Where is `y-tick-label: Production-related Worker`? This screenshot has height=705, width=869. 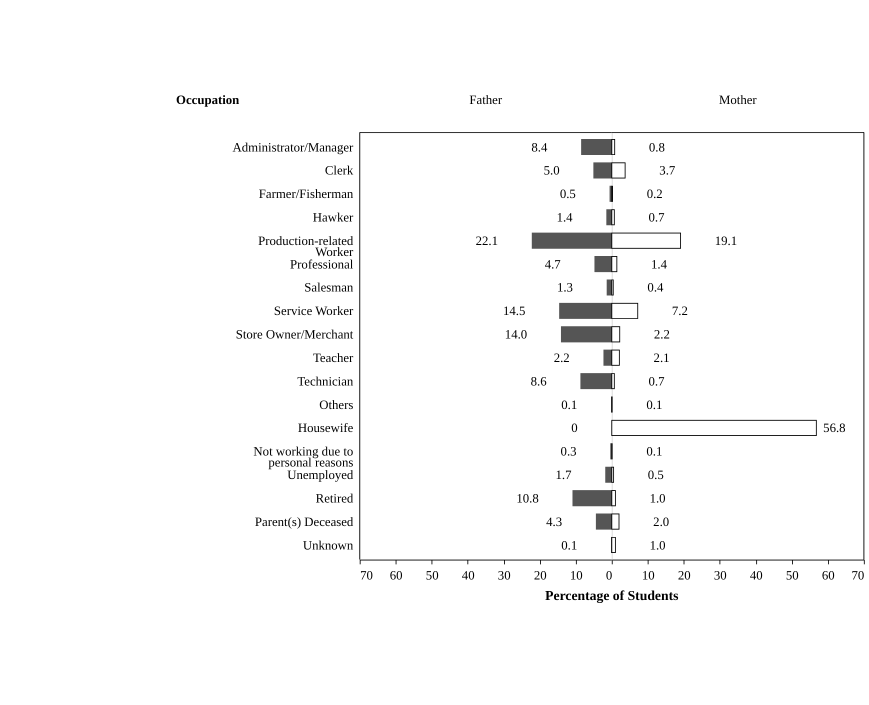 y-tick-label: Production-related Worker is located at coordinates (306, 247).